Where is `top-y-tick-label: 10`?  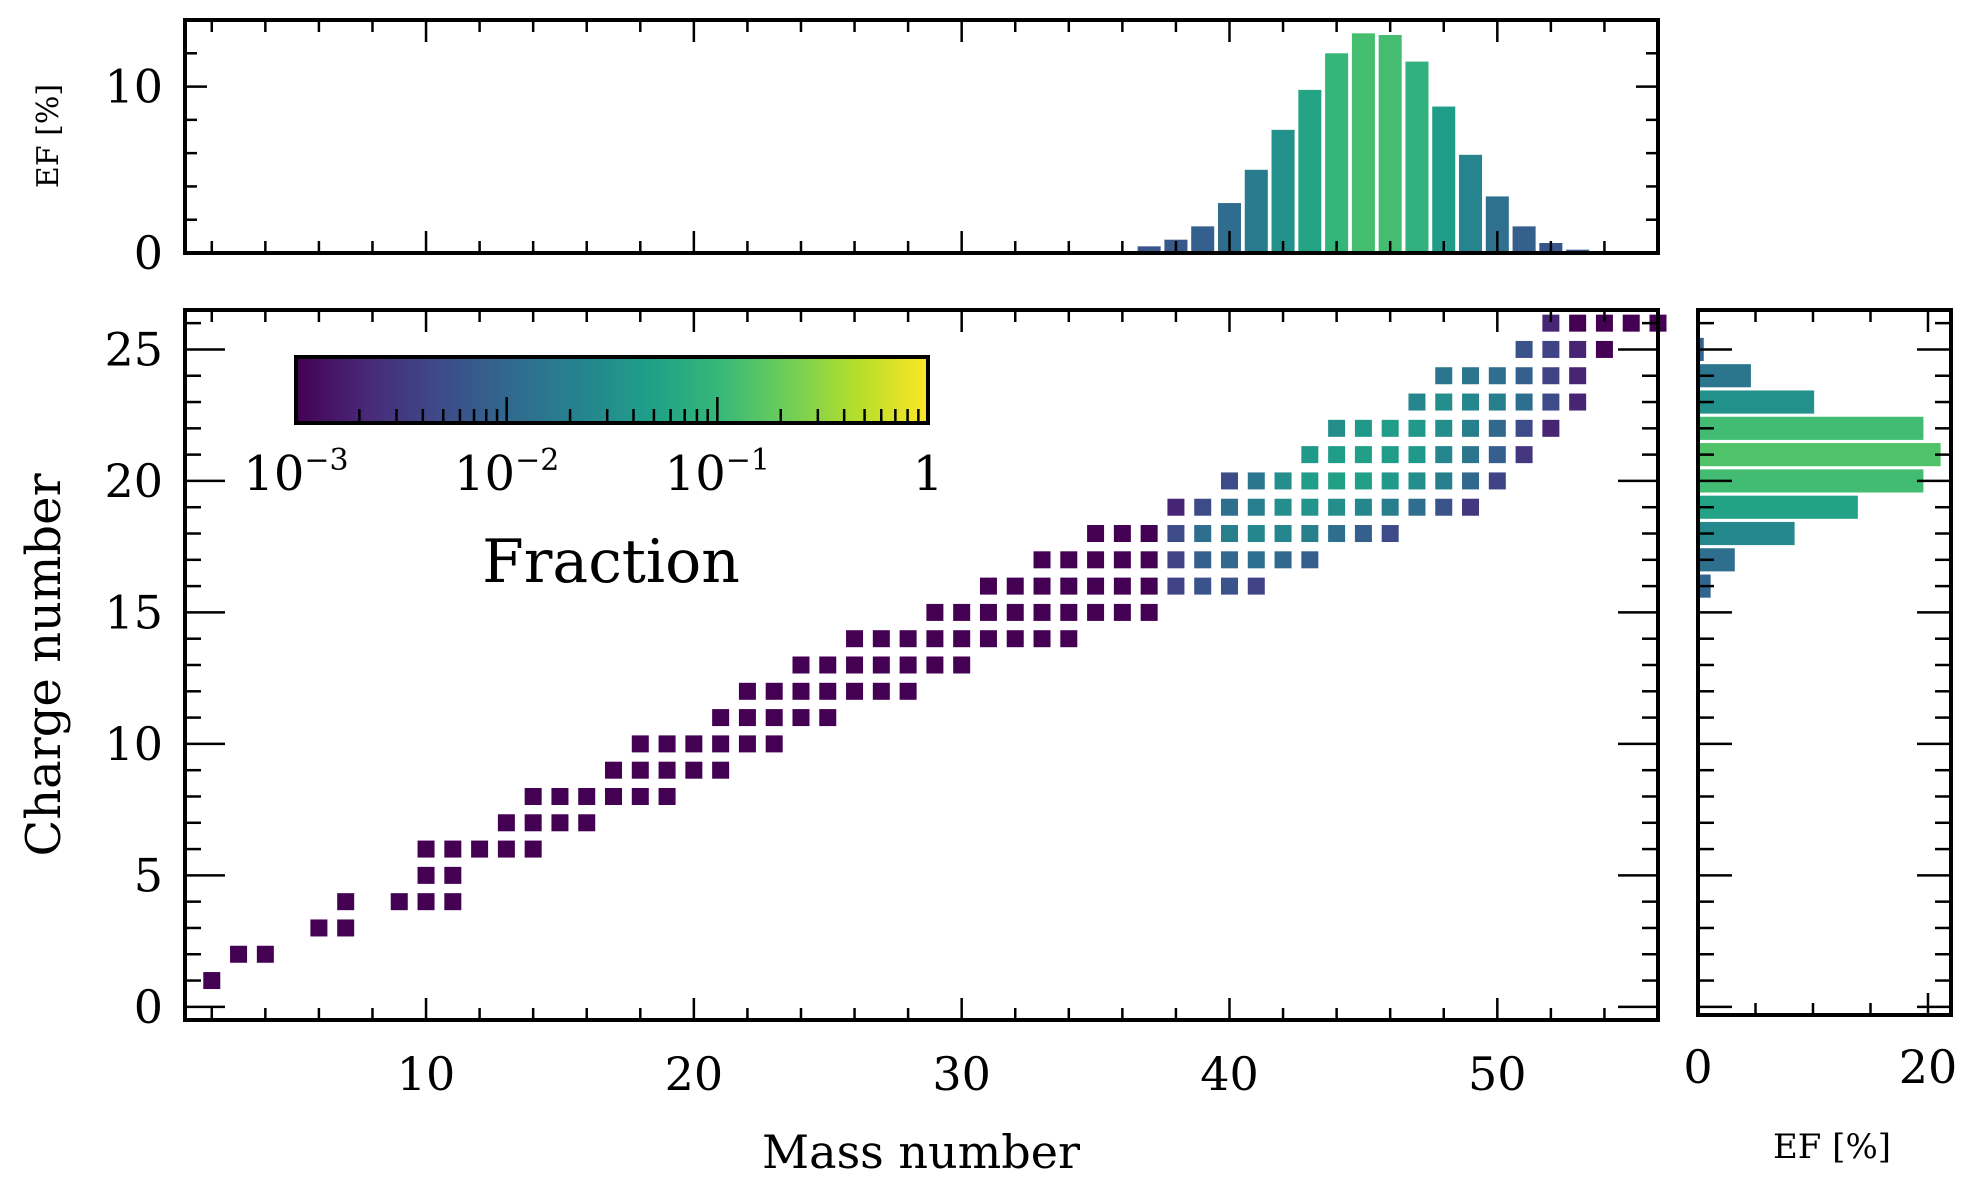
top-y-tick-label: 10 is located at coordinates (133, 87).